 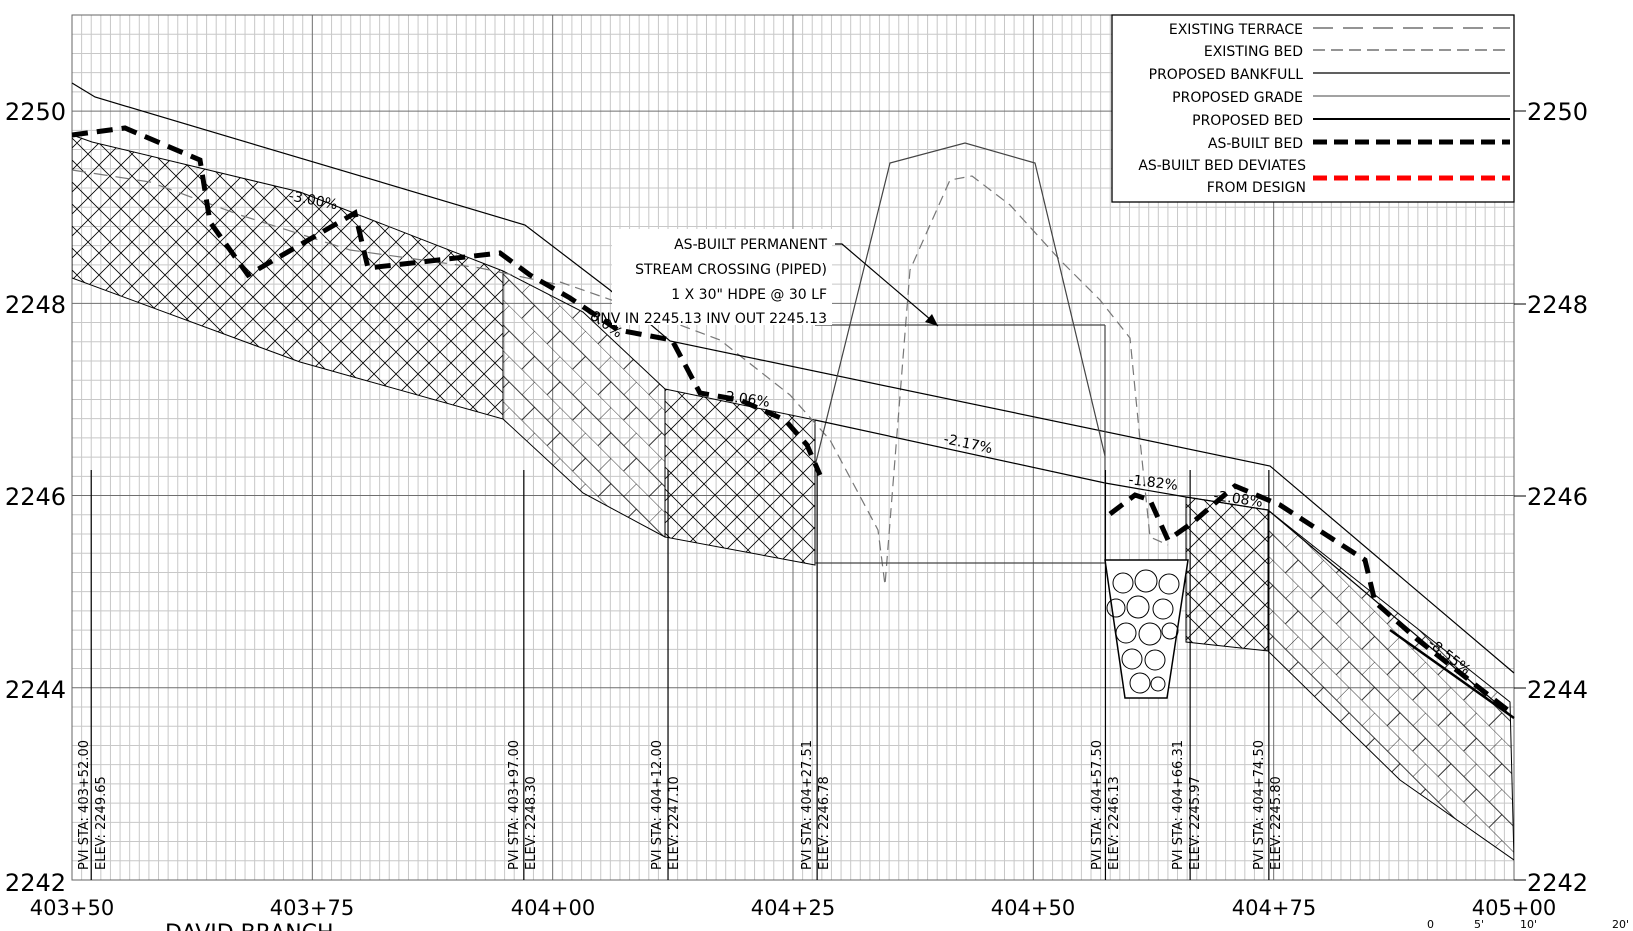 I want to click on station-label: 404+00, so click(x=553, y=908).